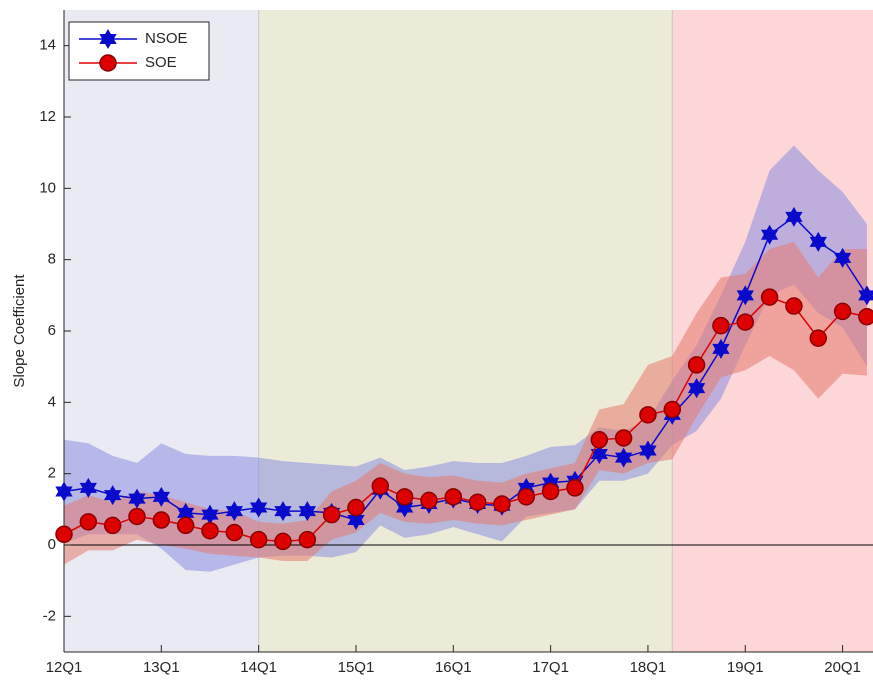 This screenshot has height=684, width=873. What do you see at coordinates (49, 615) in the screenshot?
I see `y-tick-label: -2` at bounding box center [49, 615].